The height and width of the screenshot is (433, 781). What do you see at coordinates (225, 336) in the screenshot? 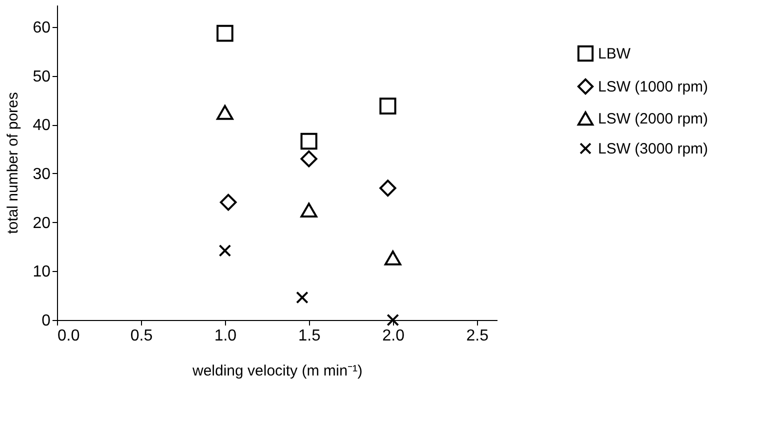
I see `x-tick-label: 1.0` at bounding box center [225, 336].